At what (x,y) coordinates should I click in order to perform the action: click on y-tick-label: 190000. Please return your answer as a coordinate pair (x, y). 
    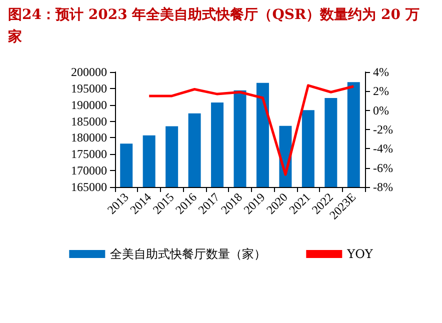
    Looking at the image, I should click on (89, 105).